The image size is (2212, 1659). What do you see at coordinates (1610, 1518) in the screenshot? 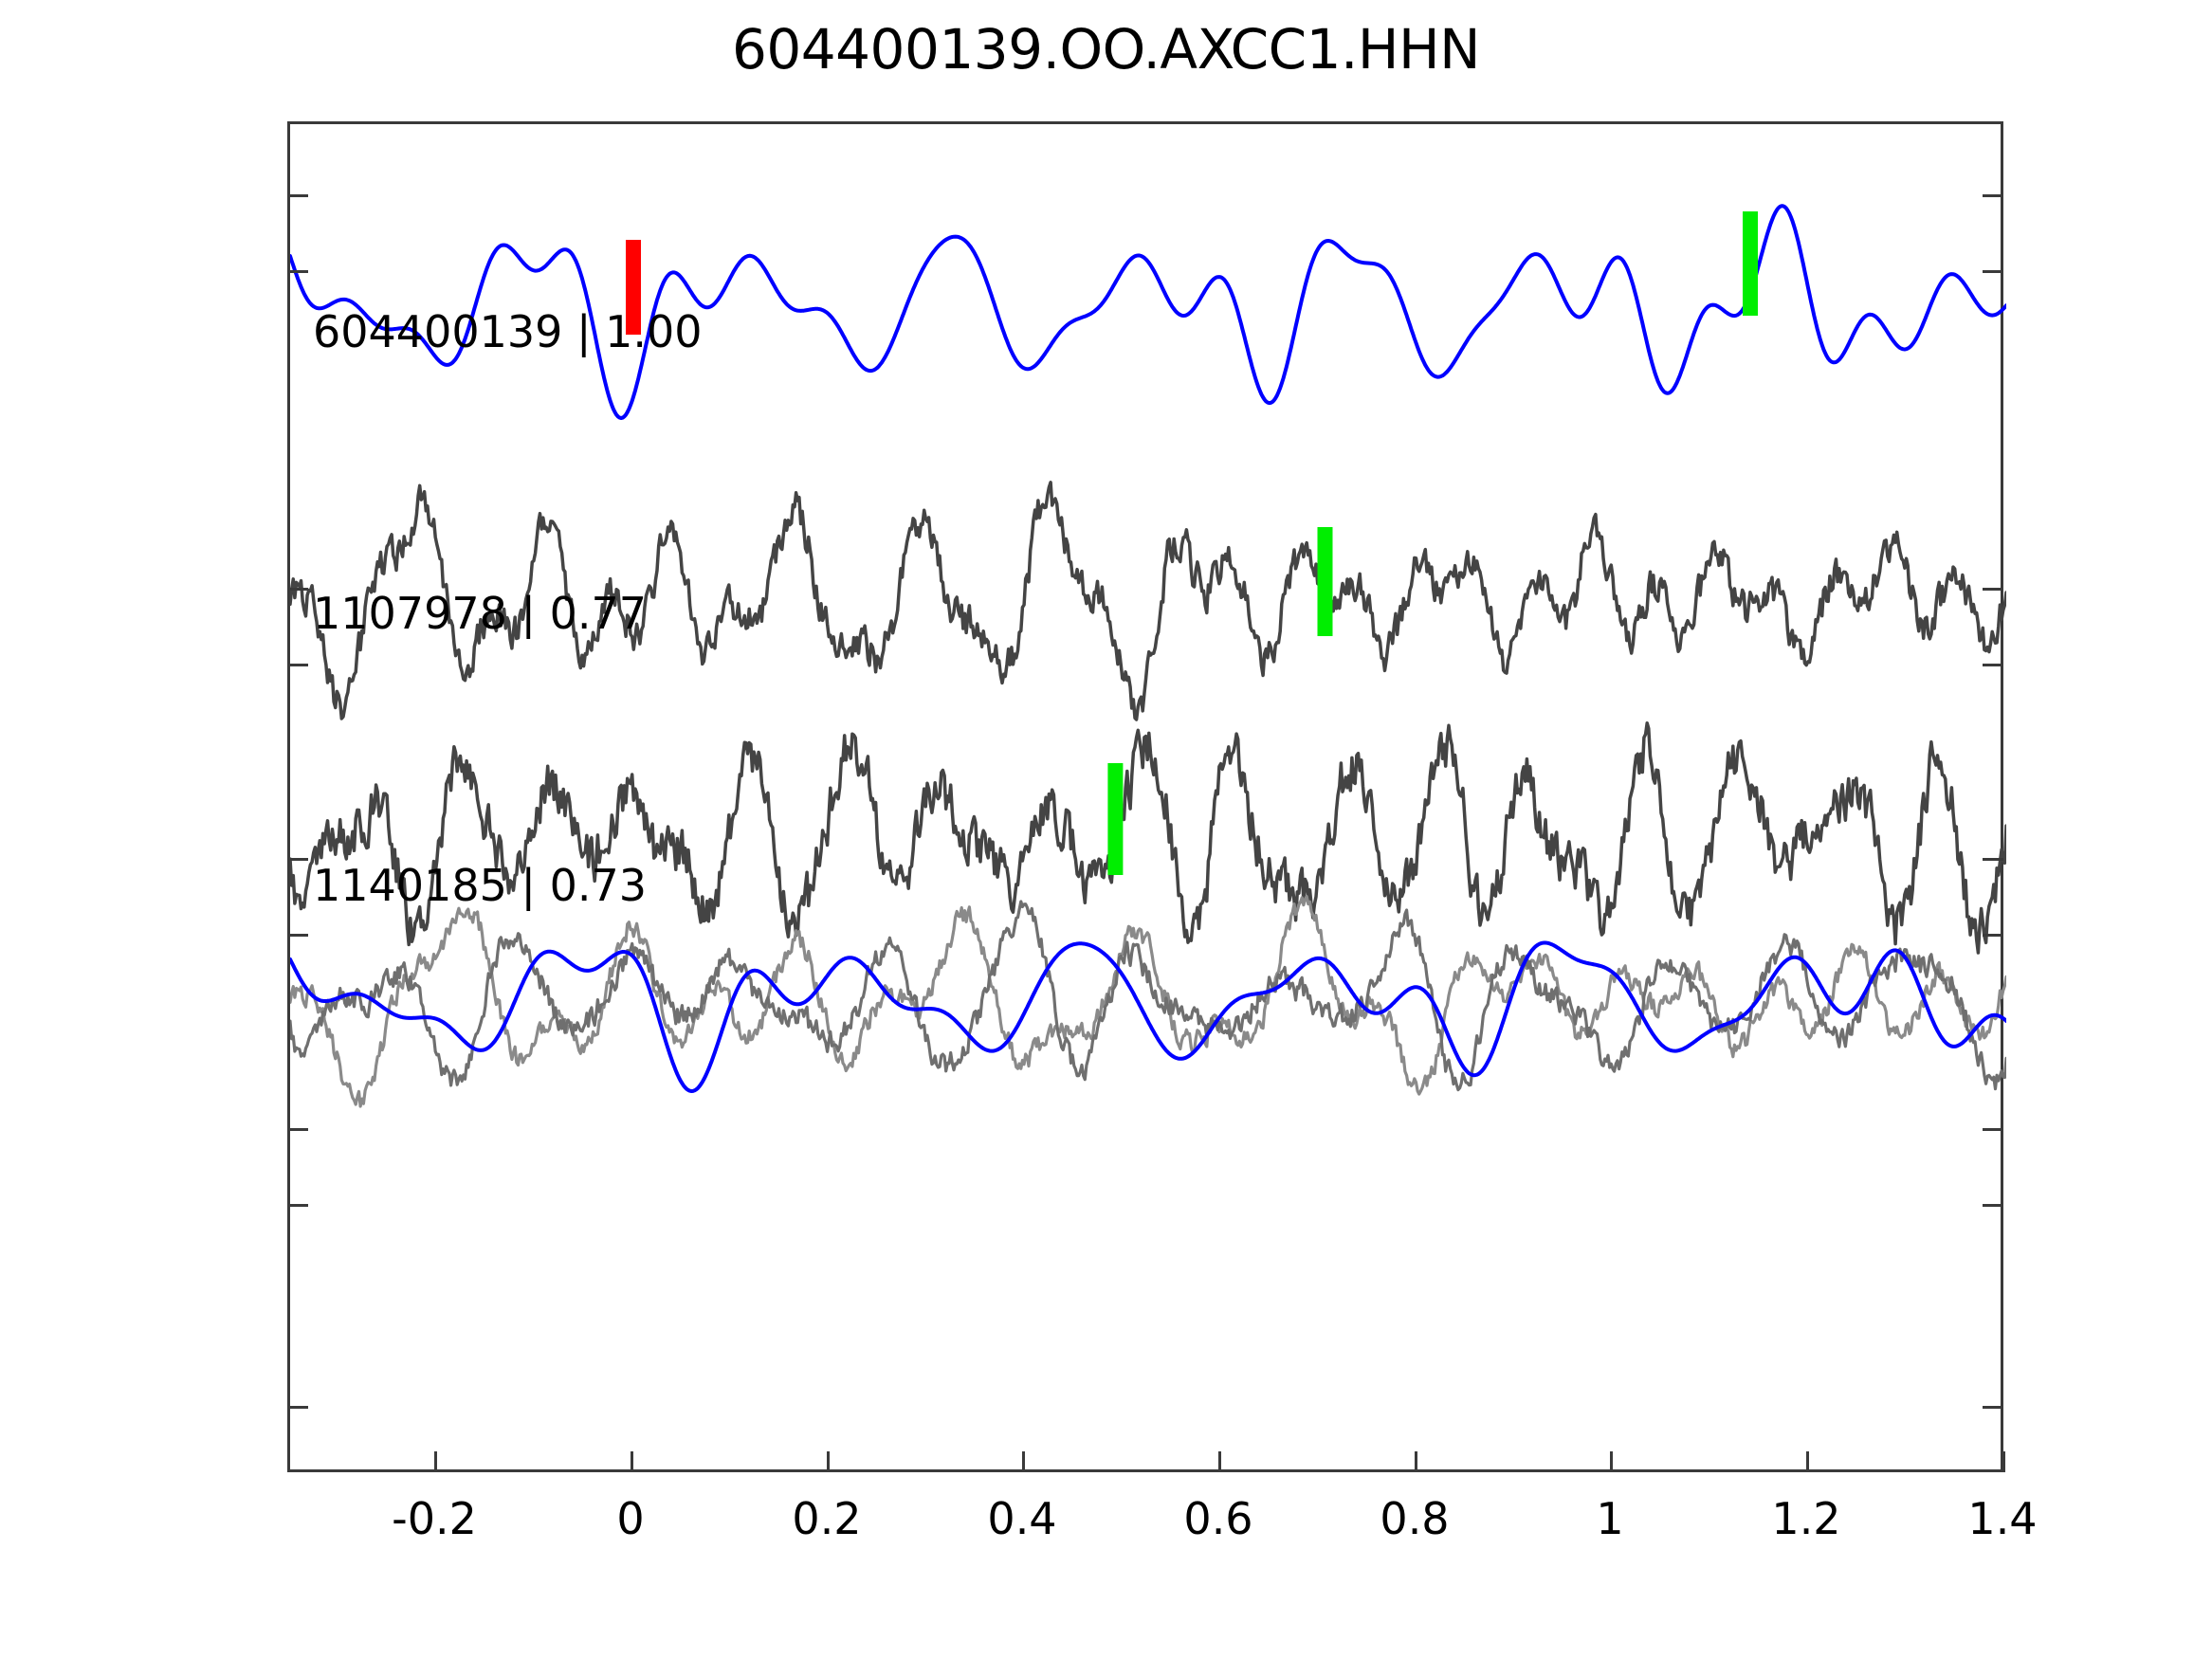
I see `x-tick-label: 1` at bounding box center [1610, 1518].